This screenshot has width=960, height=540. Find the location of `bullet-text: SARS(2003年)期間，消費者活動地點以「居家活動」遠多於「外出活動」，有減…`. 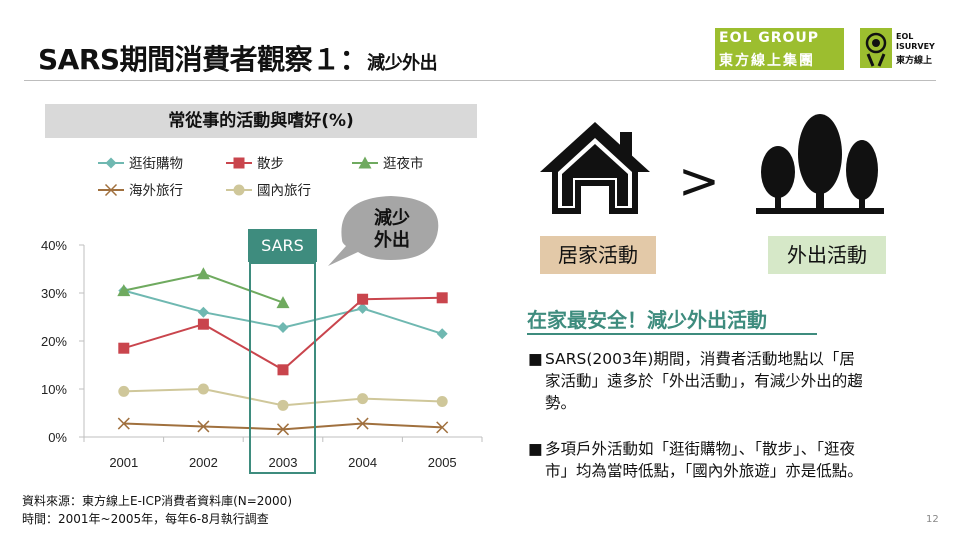

bullet-text: SARS(2003年)期間，消費者活動地點以「居家活動」遠多於「外出活動」，有減… is located at coordinates (704, 381).